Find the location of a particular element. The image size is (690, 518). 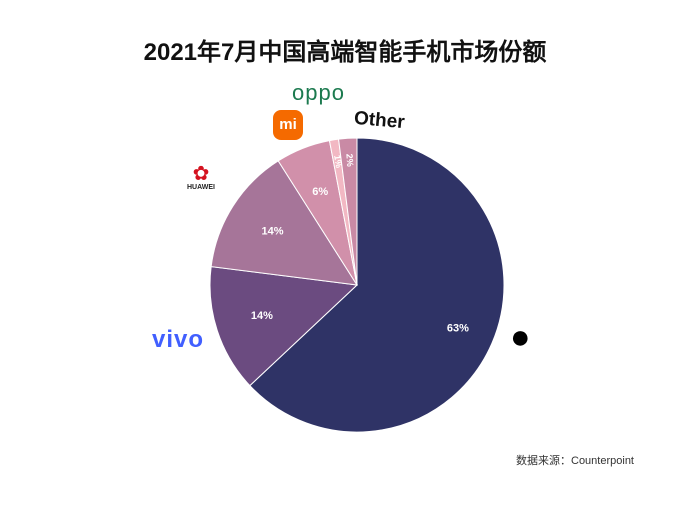

pie-slice-other is located at coordinates (348, 211).